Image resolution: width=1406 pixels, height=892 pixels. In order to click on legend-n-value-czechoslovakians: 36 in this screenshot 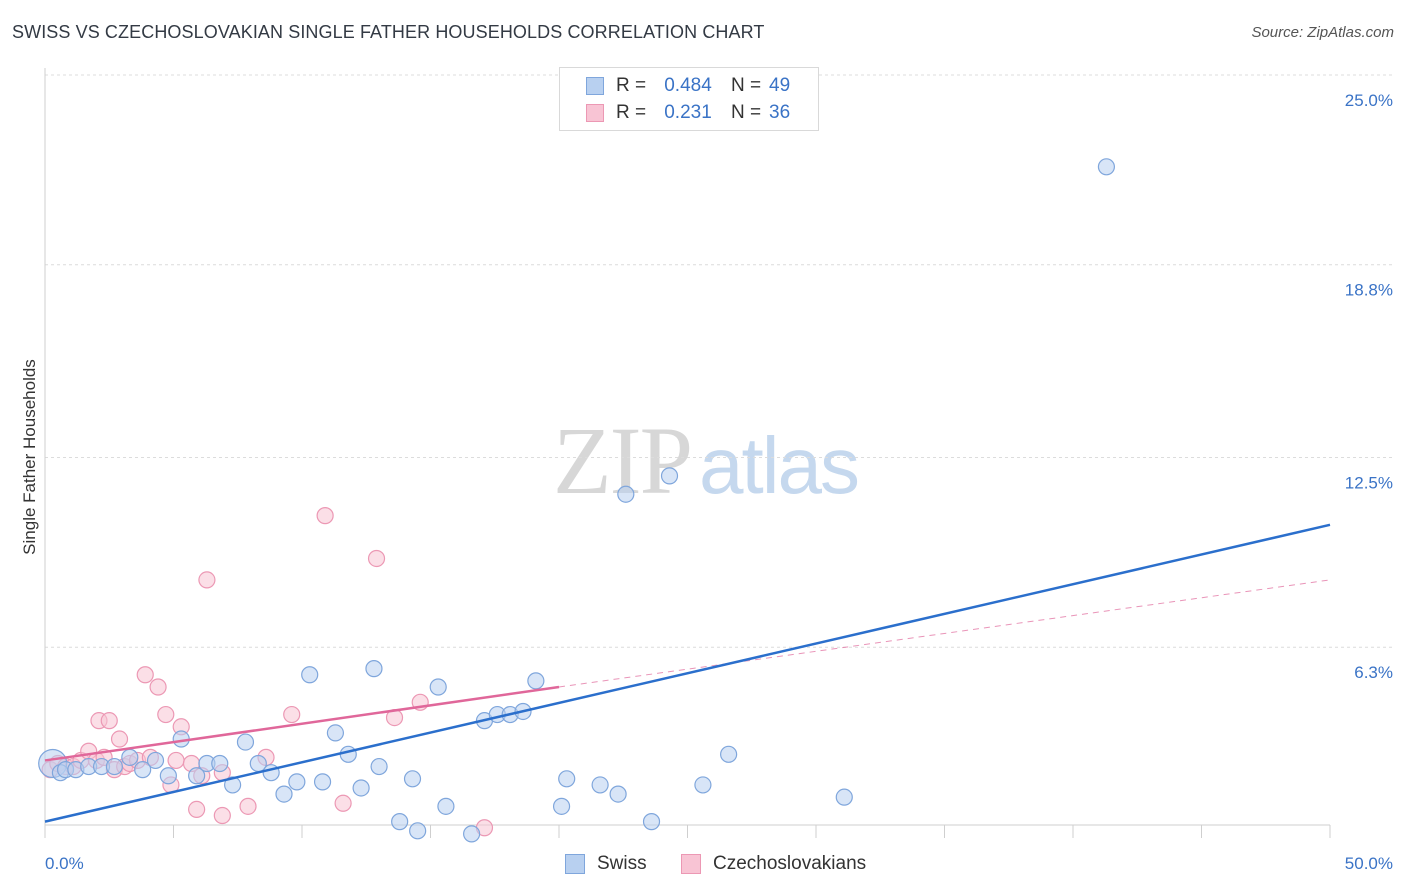, I will do `click(780, 112)`.